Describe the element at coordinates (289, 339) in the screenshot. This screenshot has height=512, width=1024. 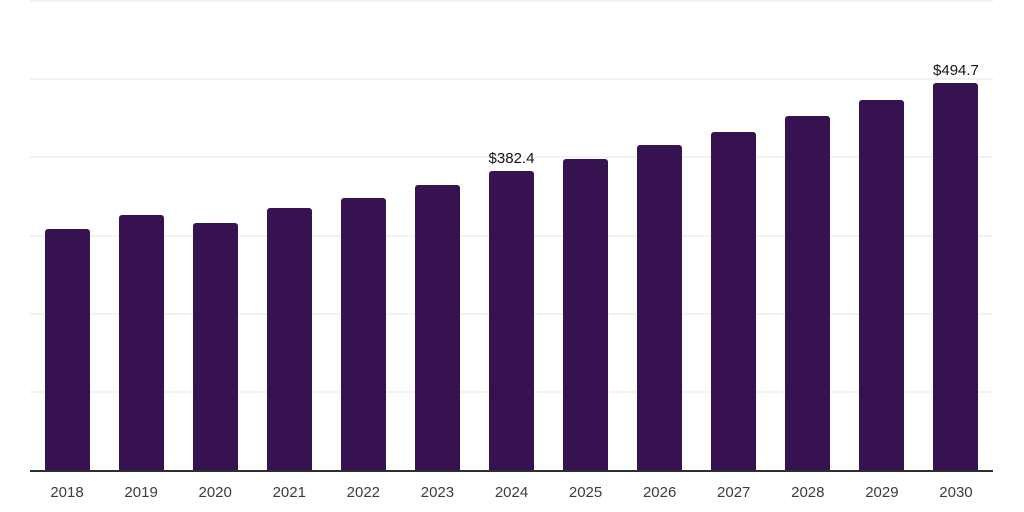
I see `bar-2021` at that location.